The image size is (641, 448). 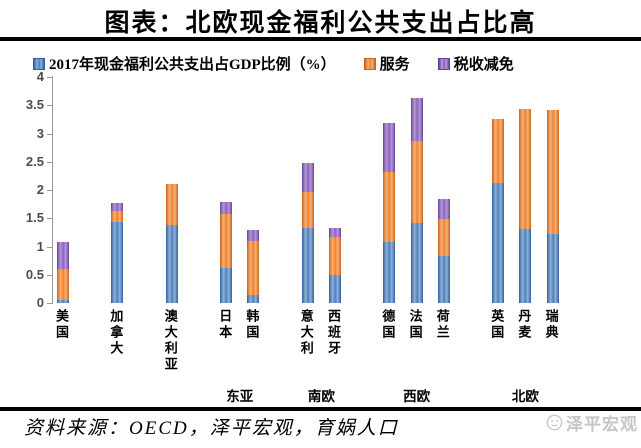 I want to click on legend-swatch-service, so click(x=369, y=63).